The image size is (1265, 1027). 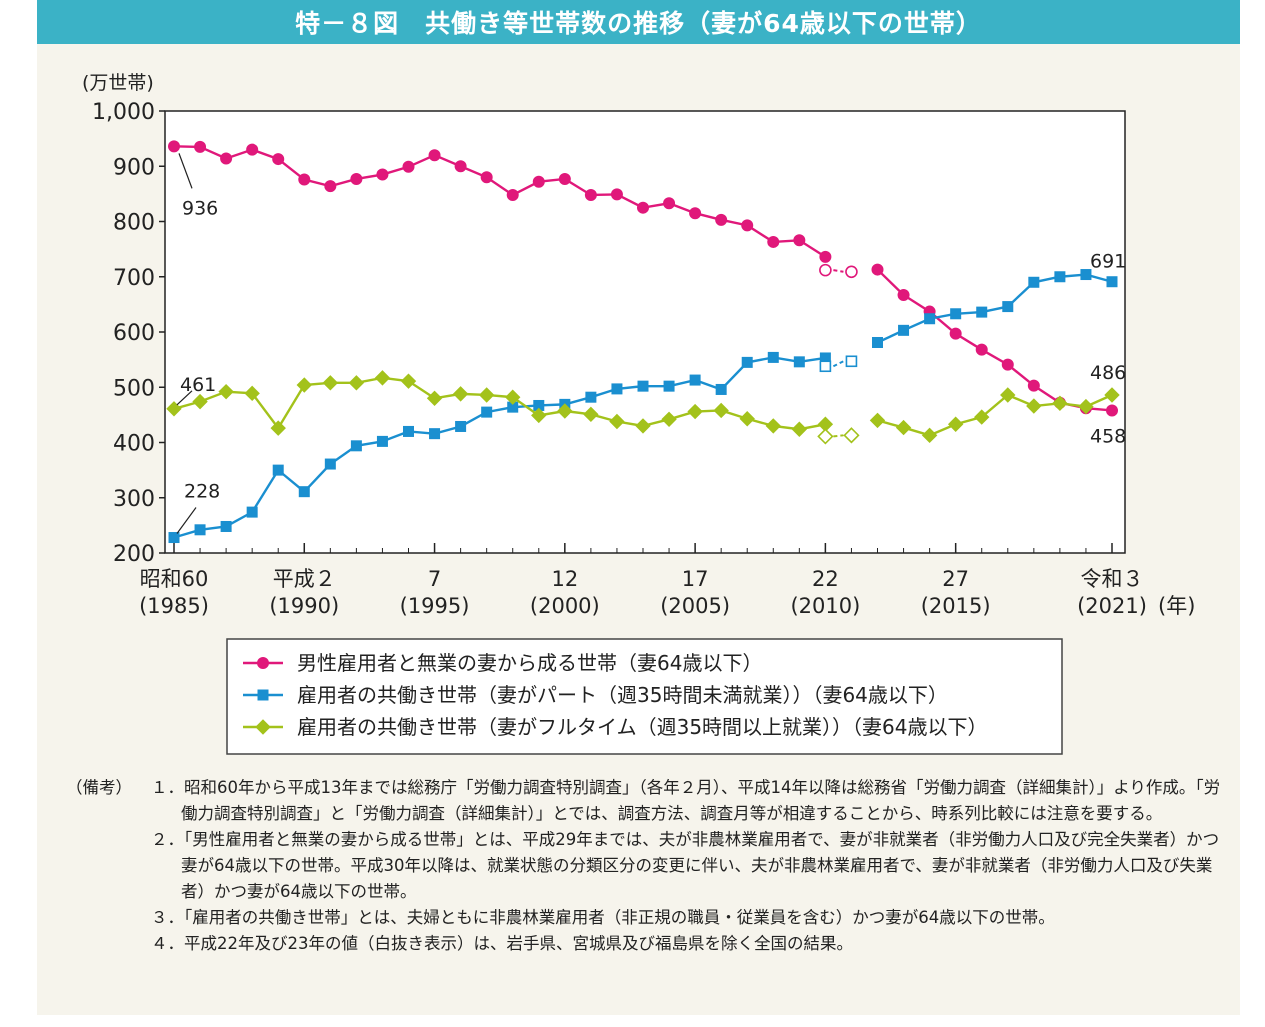 I want to click on x-tick-year-label: (2021), so click(x=1112, y=606).